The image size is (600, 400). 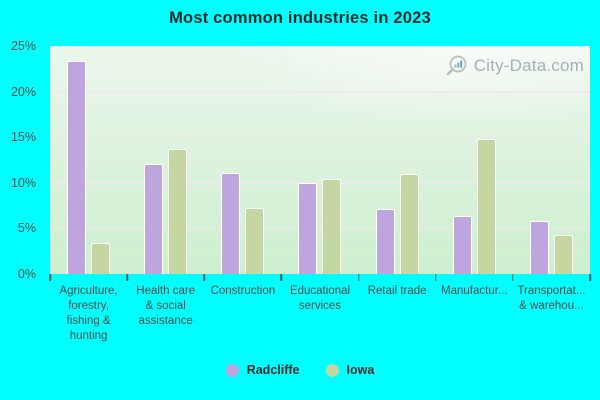 What do you see at coordinates (23, 91) in the screenshot?
I see `y-axis-label: 20%` at bounding box center [23, 91].